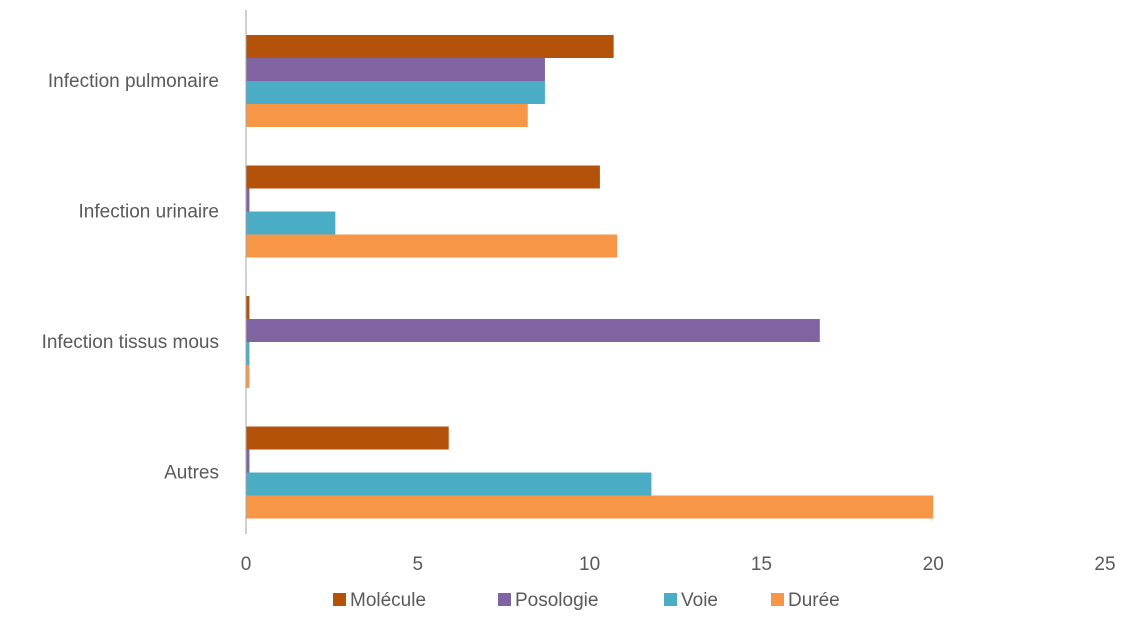  Describe the element at coordinates (678, 564) in the screenshot. I see `x-axis-tick-labels: 0 5 10 15 20 25` at that location.